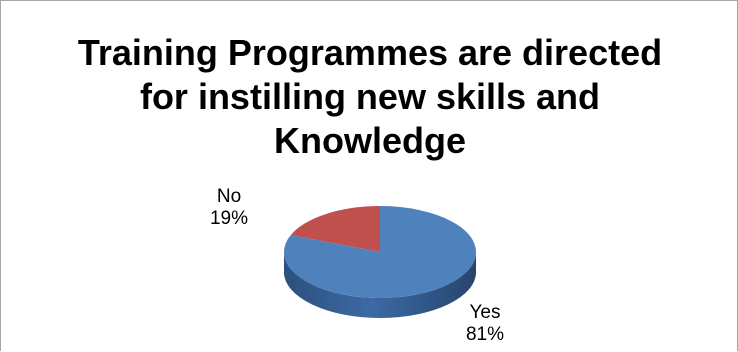 This screenshot has width=738, height=352. Describe the element at coordinates (335, 229) in the screenshot. I see `slice-top-no` at that location.